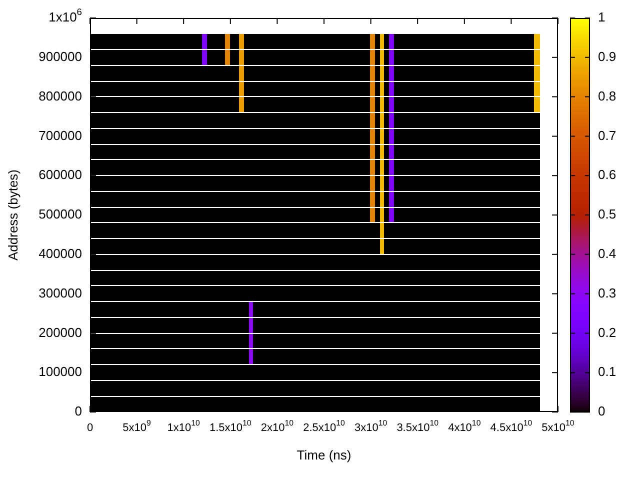 The width and height of the screenshot is (640, 480). Describe the element at coordinates (60, 372) in the screenshot. I see `y-tick-label: 100000` at that location.